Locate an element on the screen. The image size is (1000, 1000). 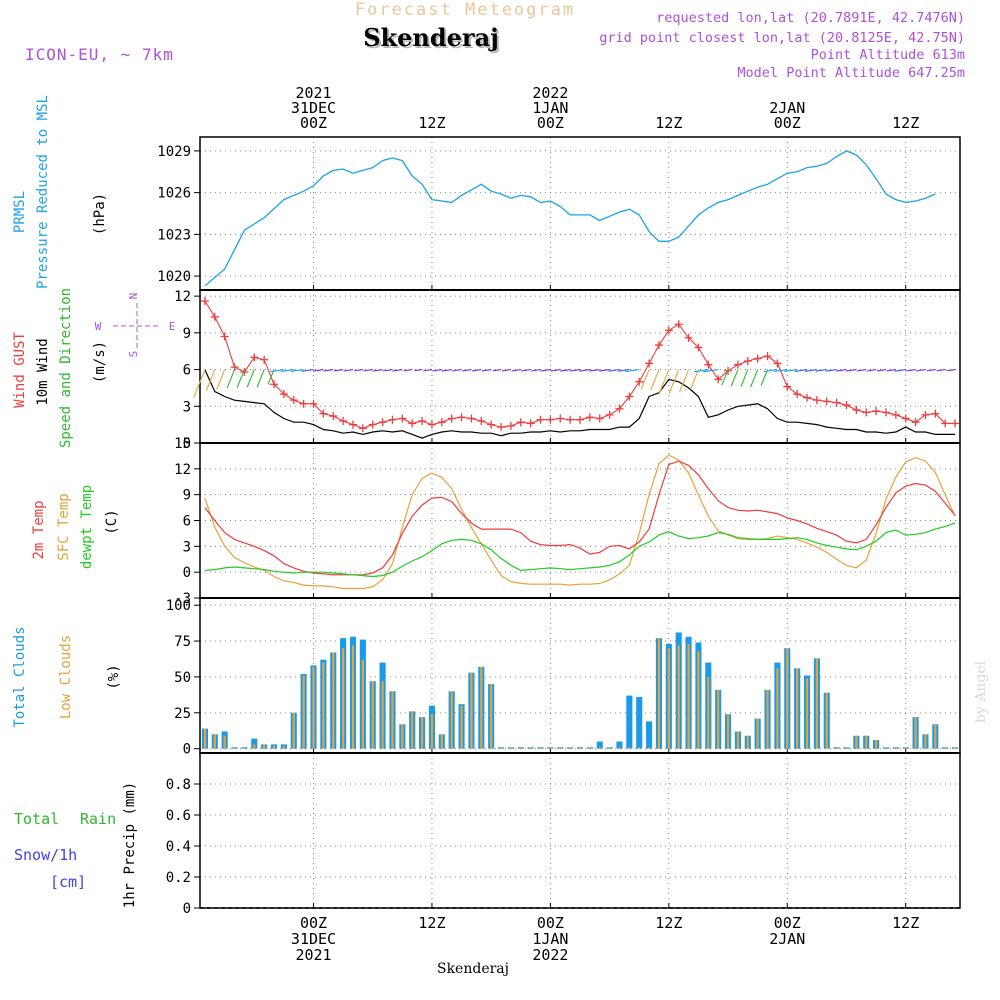
wind-line is located at coordinates (580, 404).